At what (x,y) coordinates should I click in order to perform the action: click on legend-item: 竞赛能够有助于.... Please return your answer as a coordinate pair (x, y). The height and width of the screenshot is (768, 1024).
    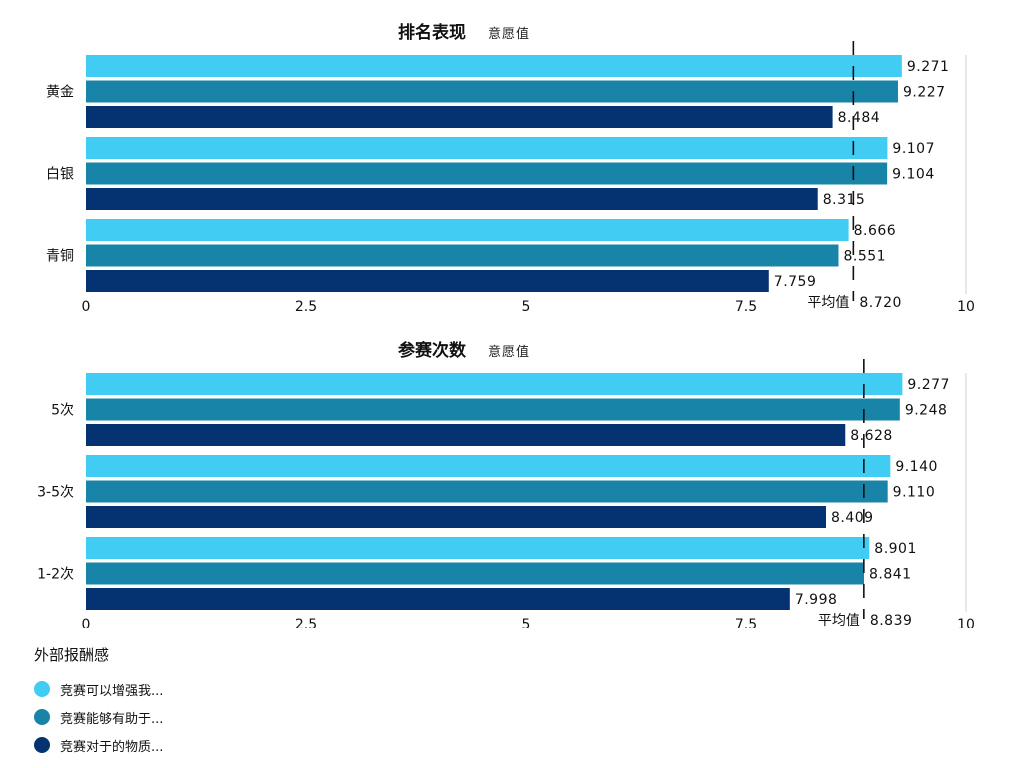
    Looking at the image, I should click on (98, 717).